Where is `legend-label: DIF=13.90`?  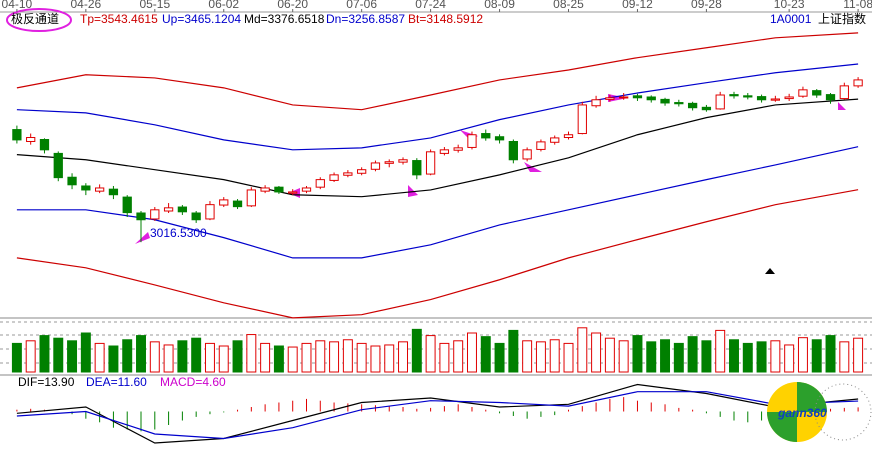
legend-label: DIF=13.90 is located at coordinates (46, 382).